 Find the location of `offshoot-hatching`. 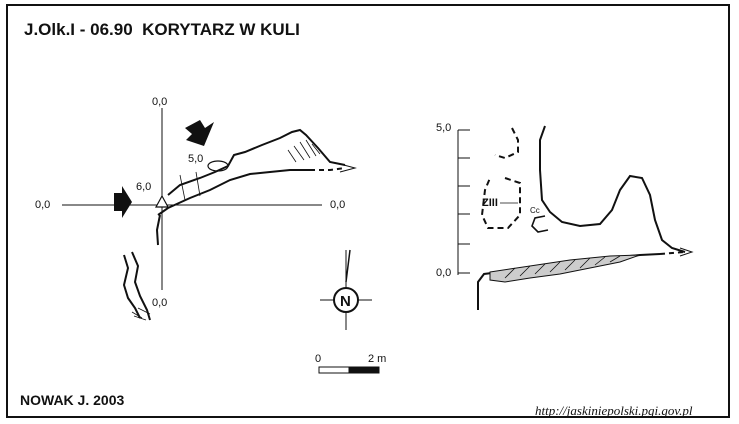

offshoot-hatching is located at coordinates (141, 314).